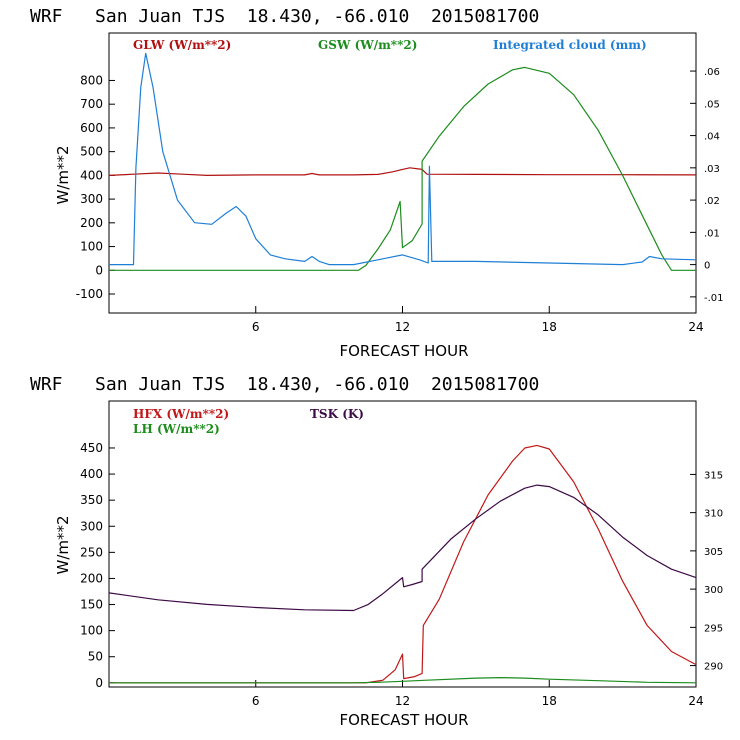  What do you see at coordinates (63, 174) in the screenshot?
I see `top-y-axis-label: W/m**2` at bounding box center [63, 174].